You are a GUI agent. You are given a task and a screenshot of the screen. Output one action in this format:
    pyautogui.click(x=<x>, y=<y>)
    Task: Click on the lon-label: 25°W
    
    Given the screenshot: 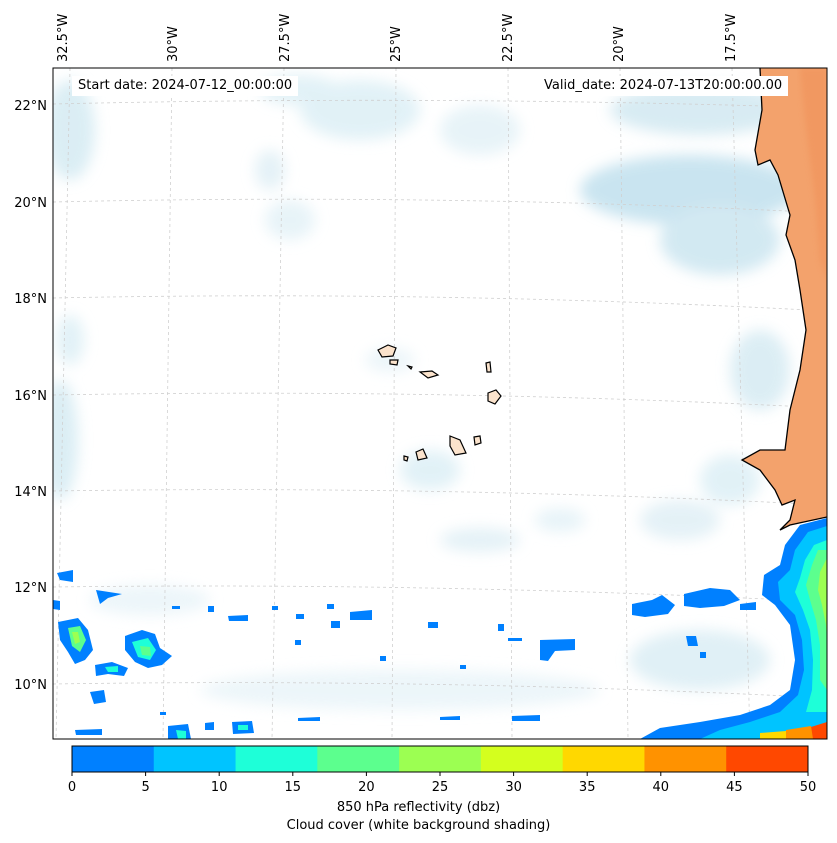 What is the action you would take?
    pyautogui.click(x=396, y=44)
    